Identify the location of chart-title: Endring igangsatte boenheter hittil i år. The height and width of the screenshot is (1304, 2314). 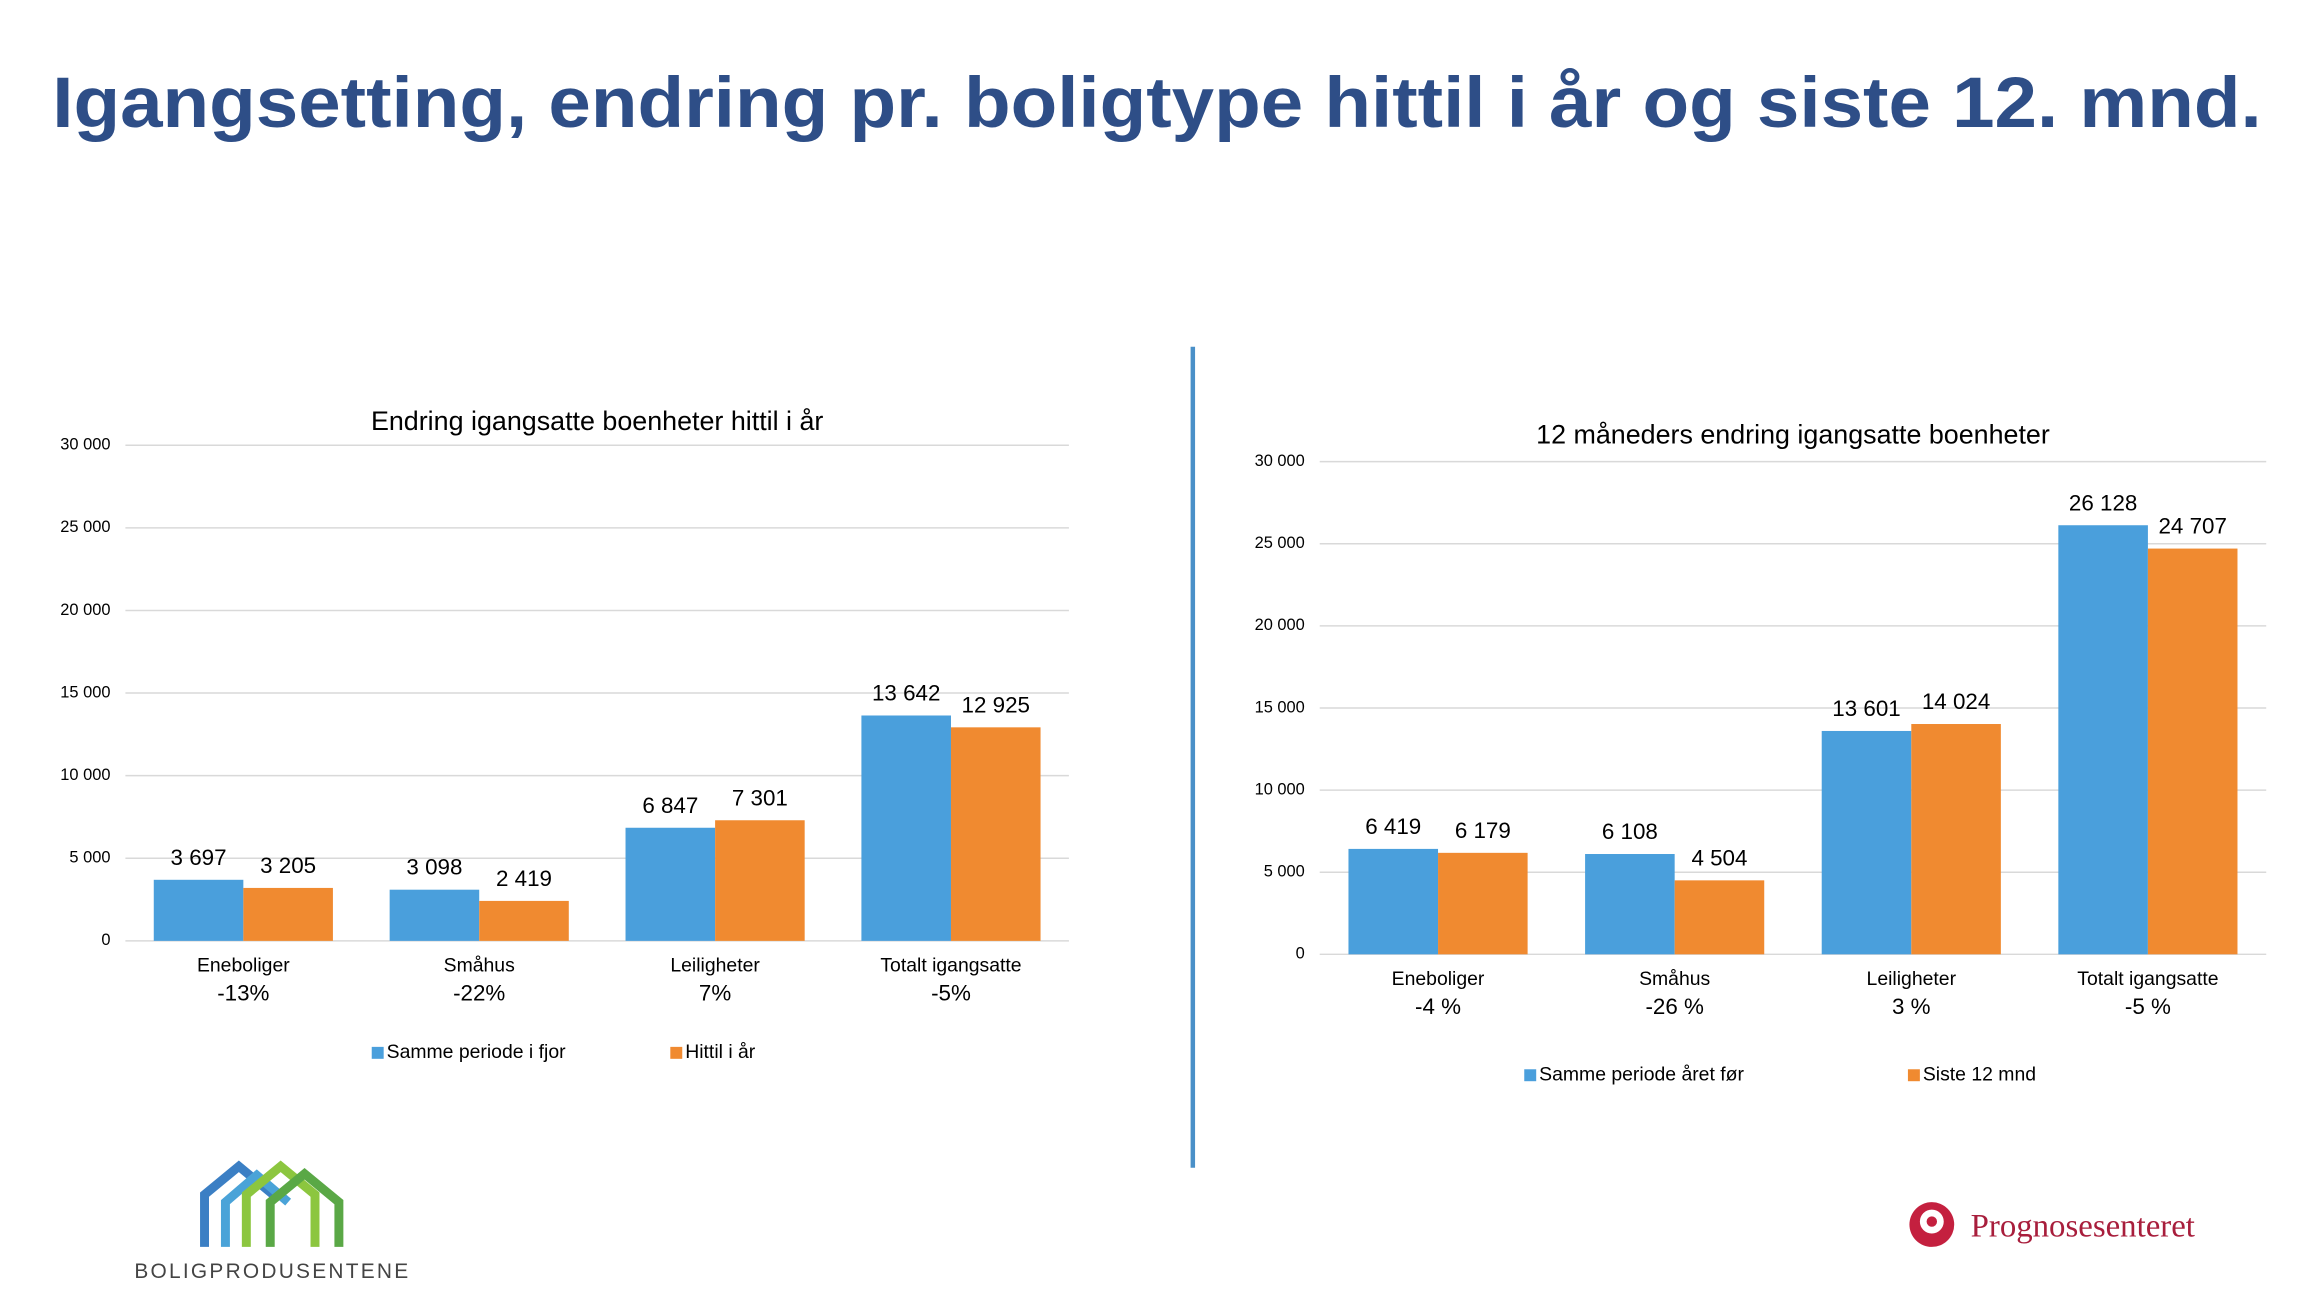
(597, 421).